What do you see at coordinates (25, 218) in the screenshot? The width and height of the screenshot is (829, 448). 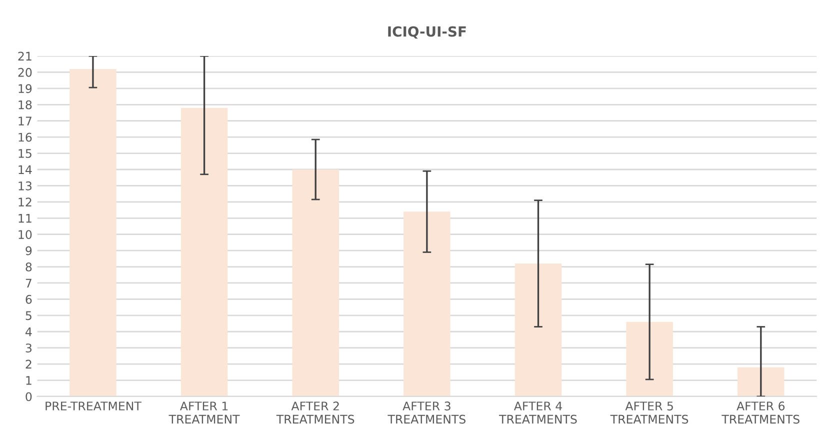 I see `y-tick-label: 11` at bounding box center [25, 218].